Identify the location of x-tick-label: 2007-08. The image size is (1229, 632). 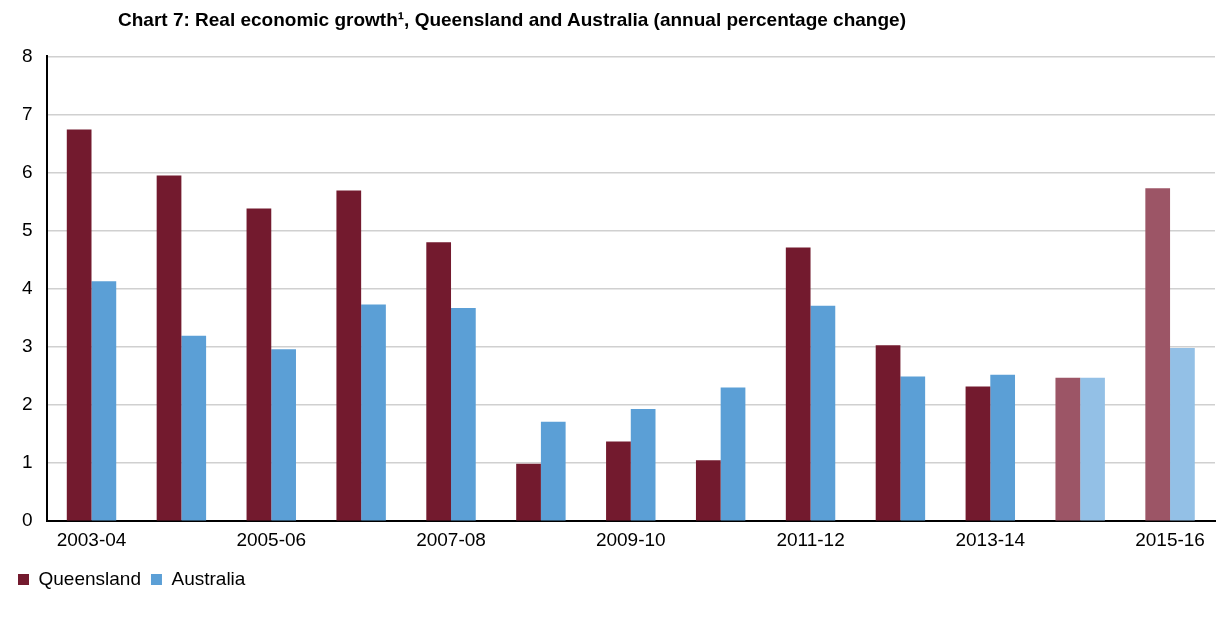
(451, 539).